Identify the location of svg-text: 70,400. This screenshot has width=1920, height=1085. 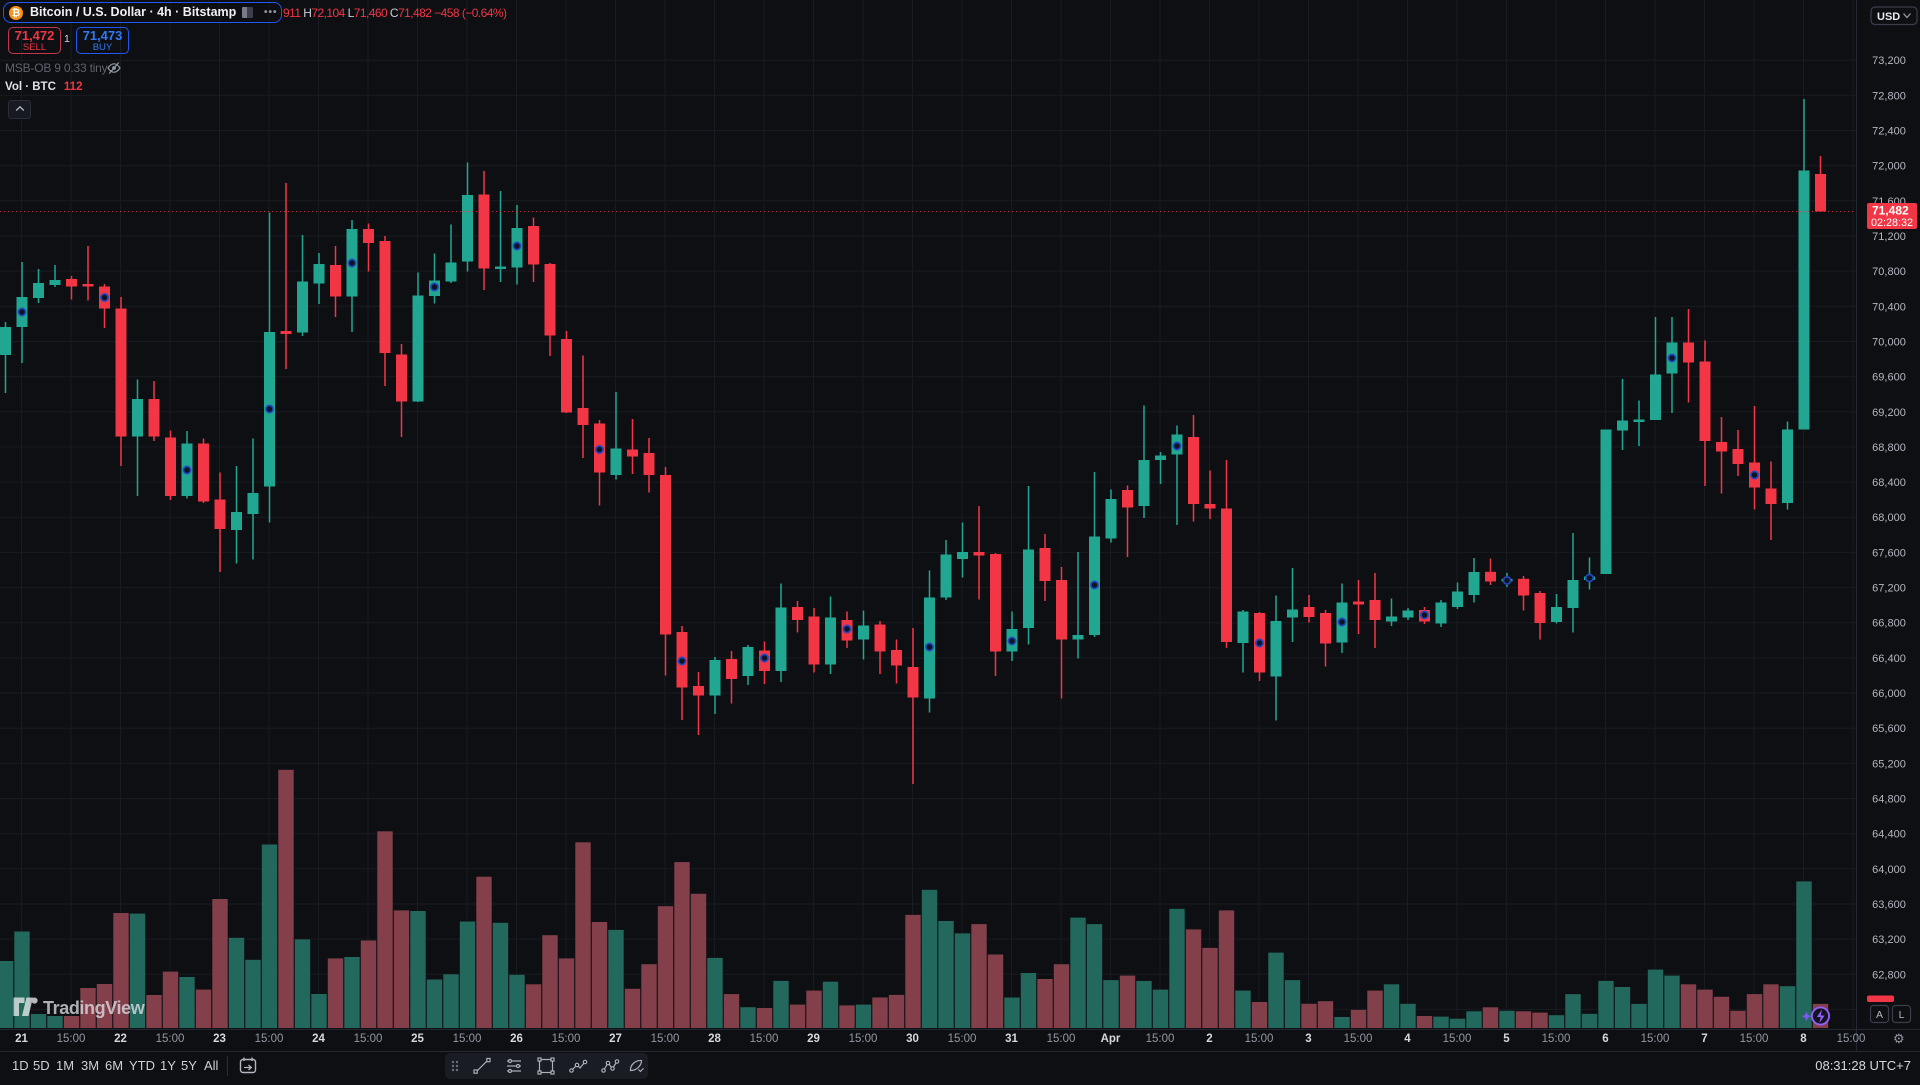
(1889, 307).